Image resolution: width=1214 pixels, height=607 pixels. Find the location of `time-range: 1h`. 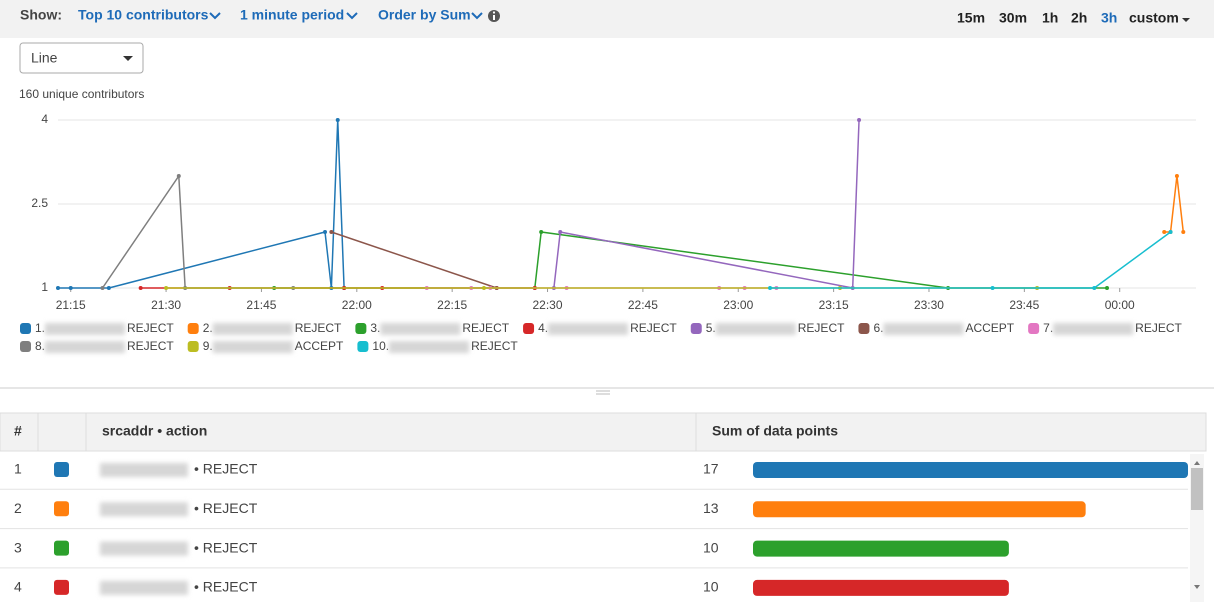

time-range: 1h is located at coordinates (1050, 18).